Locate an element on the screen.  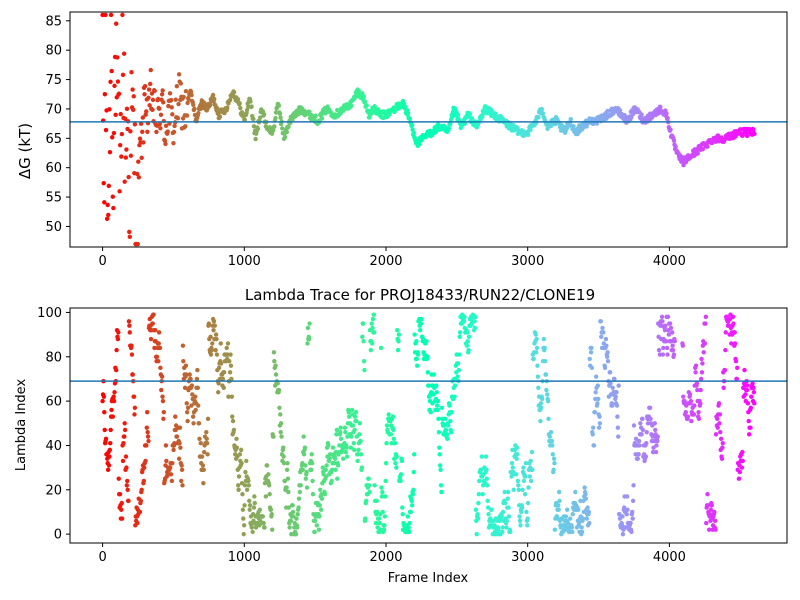
x-tick-label: 1000 is located at coordinates (244, 557).